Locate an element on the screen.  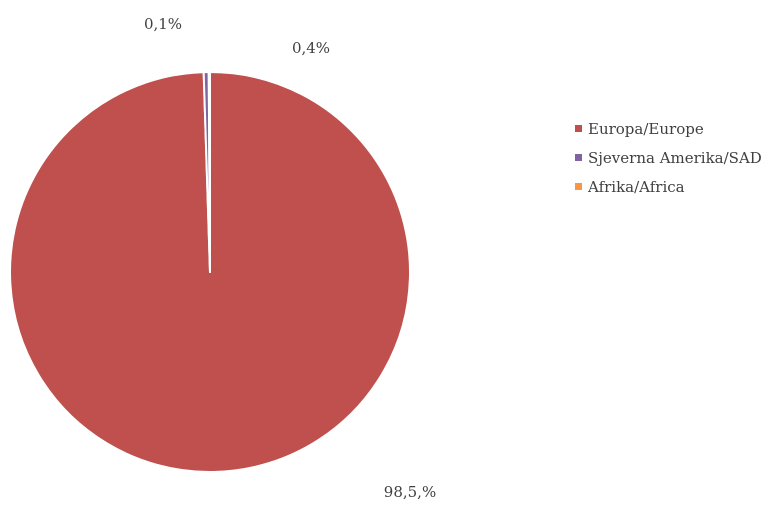
legend-label-sjeverna-amerika: Sjeverna Amerika/SAD is located at coordinates (675, 157).